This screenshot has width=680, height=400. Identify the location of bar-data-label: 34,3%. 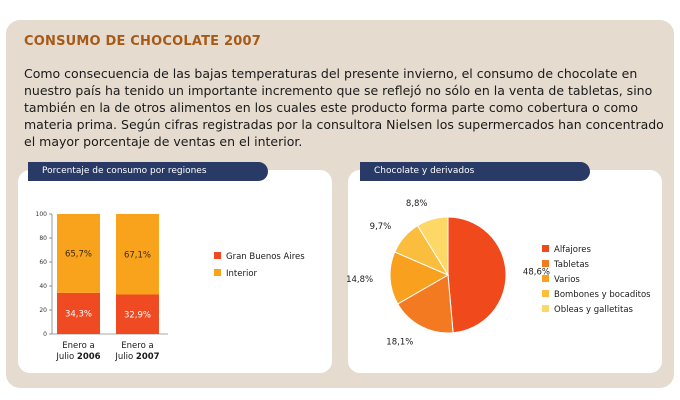
(78, 314).